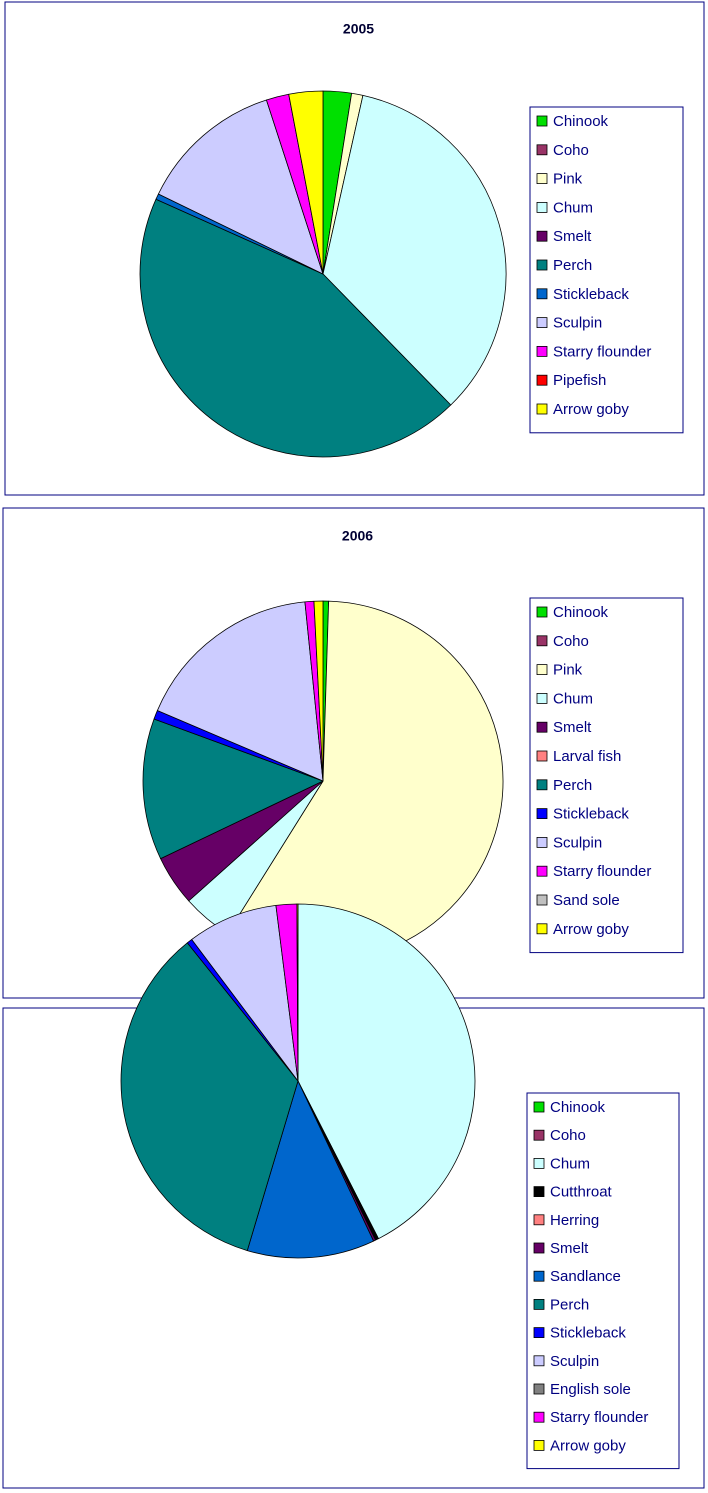 The image size is (708, 1493). I want to click on legend-label: Larval fish, so click(587, 756).